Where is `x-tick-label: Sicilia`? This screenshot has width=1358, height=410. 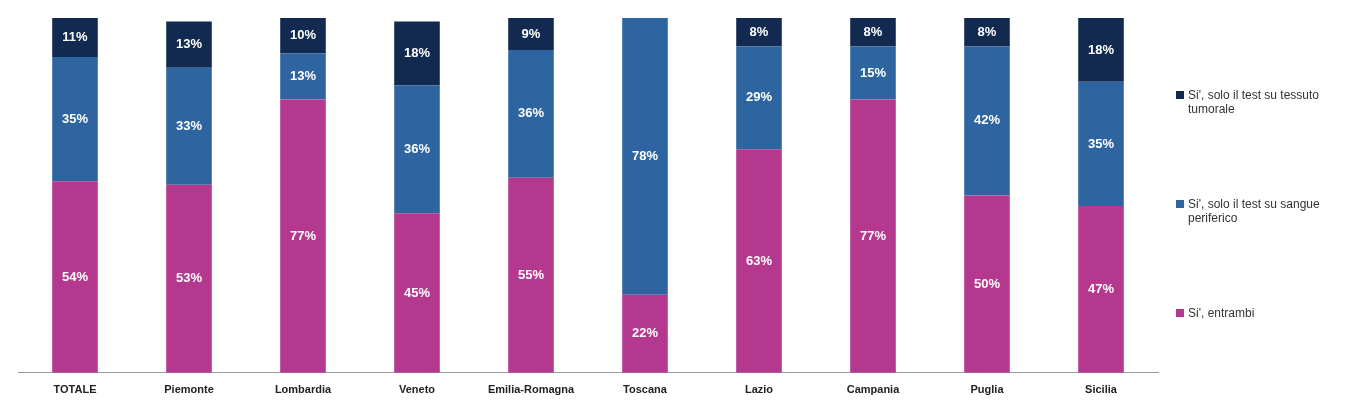 x-tick-label: Sicilia is located at coordinates (1101, 389).